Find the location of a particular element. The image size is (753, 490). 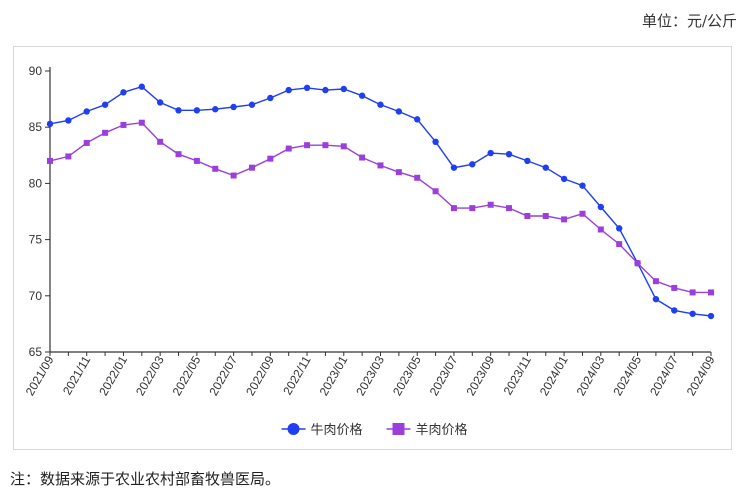

legend-marker-square-icon is located at coordinates (398, 429).